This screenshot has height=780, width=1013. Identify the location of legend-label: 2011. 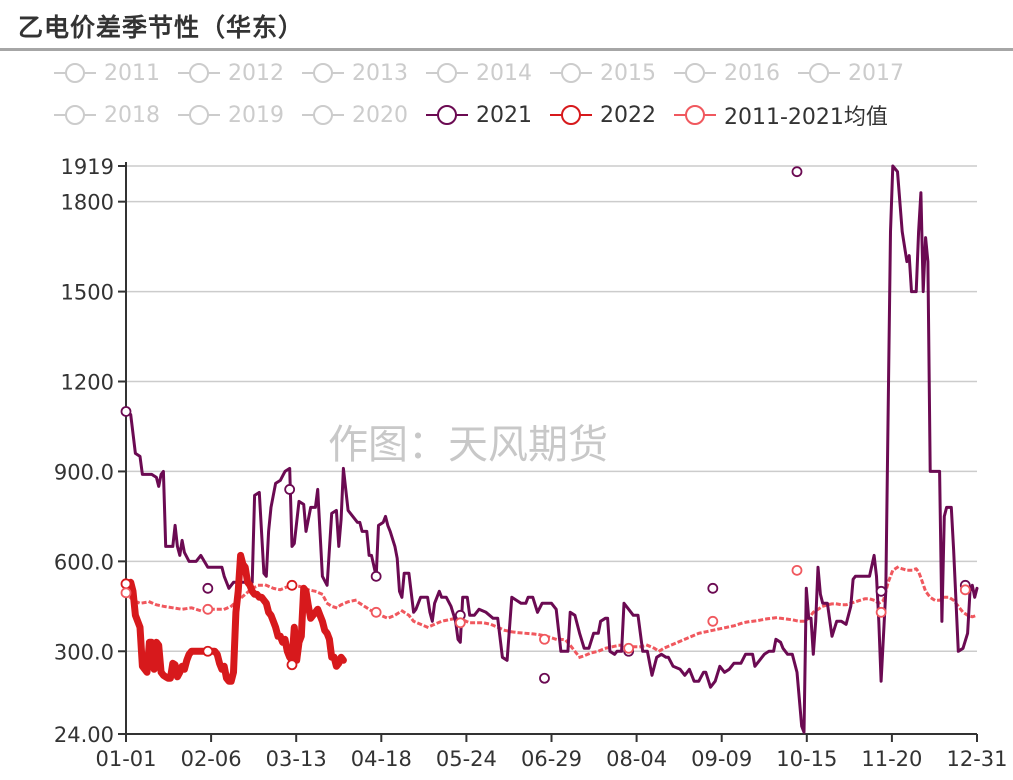
(132, 73).